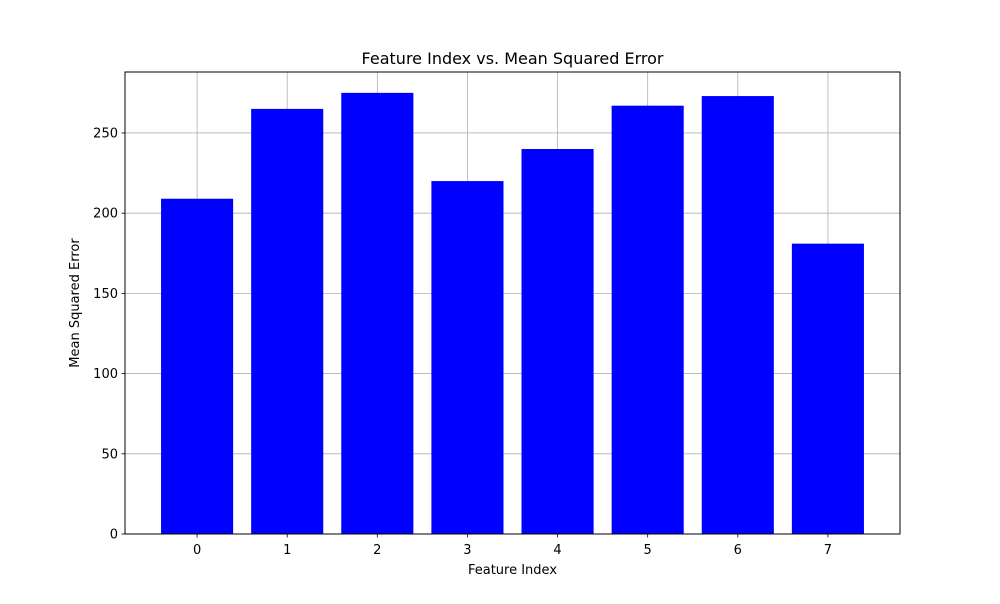  Describe the element at coordinates (287, 550) in the screenshot. I see `x-tick-label: 1` at that location.